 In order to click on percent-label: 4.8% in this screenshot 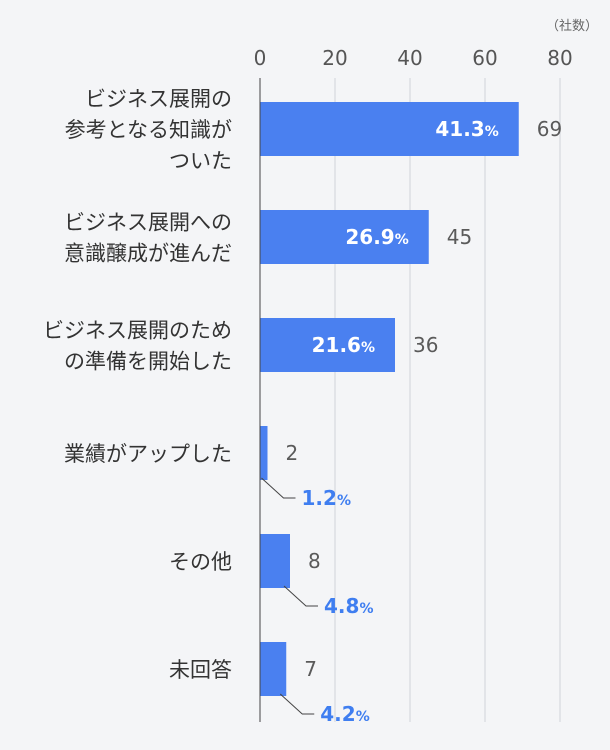, I will do `click(348, 606)`.